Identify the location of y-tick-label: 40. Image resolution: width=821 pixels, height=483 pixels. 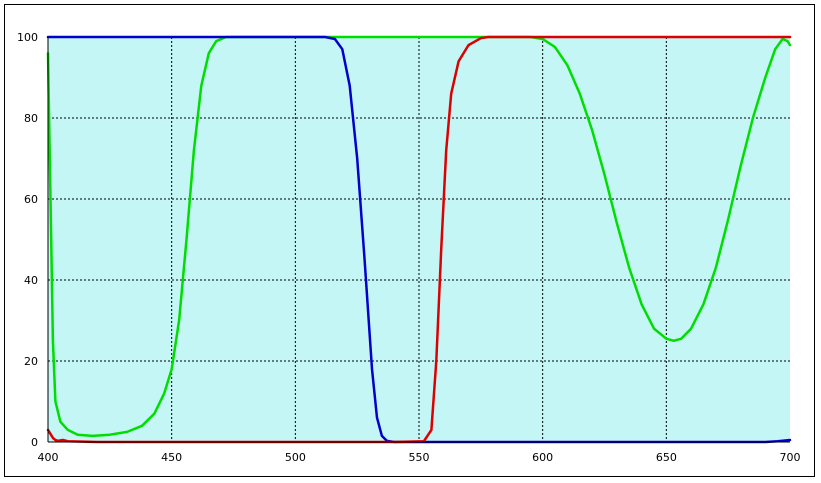
(31, 280).